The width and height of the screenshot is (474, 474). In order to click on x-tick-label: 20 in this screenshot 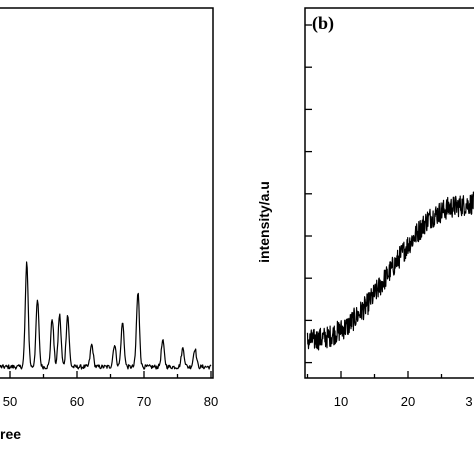, I will do `click(408, 401)`.